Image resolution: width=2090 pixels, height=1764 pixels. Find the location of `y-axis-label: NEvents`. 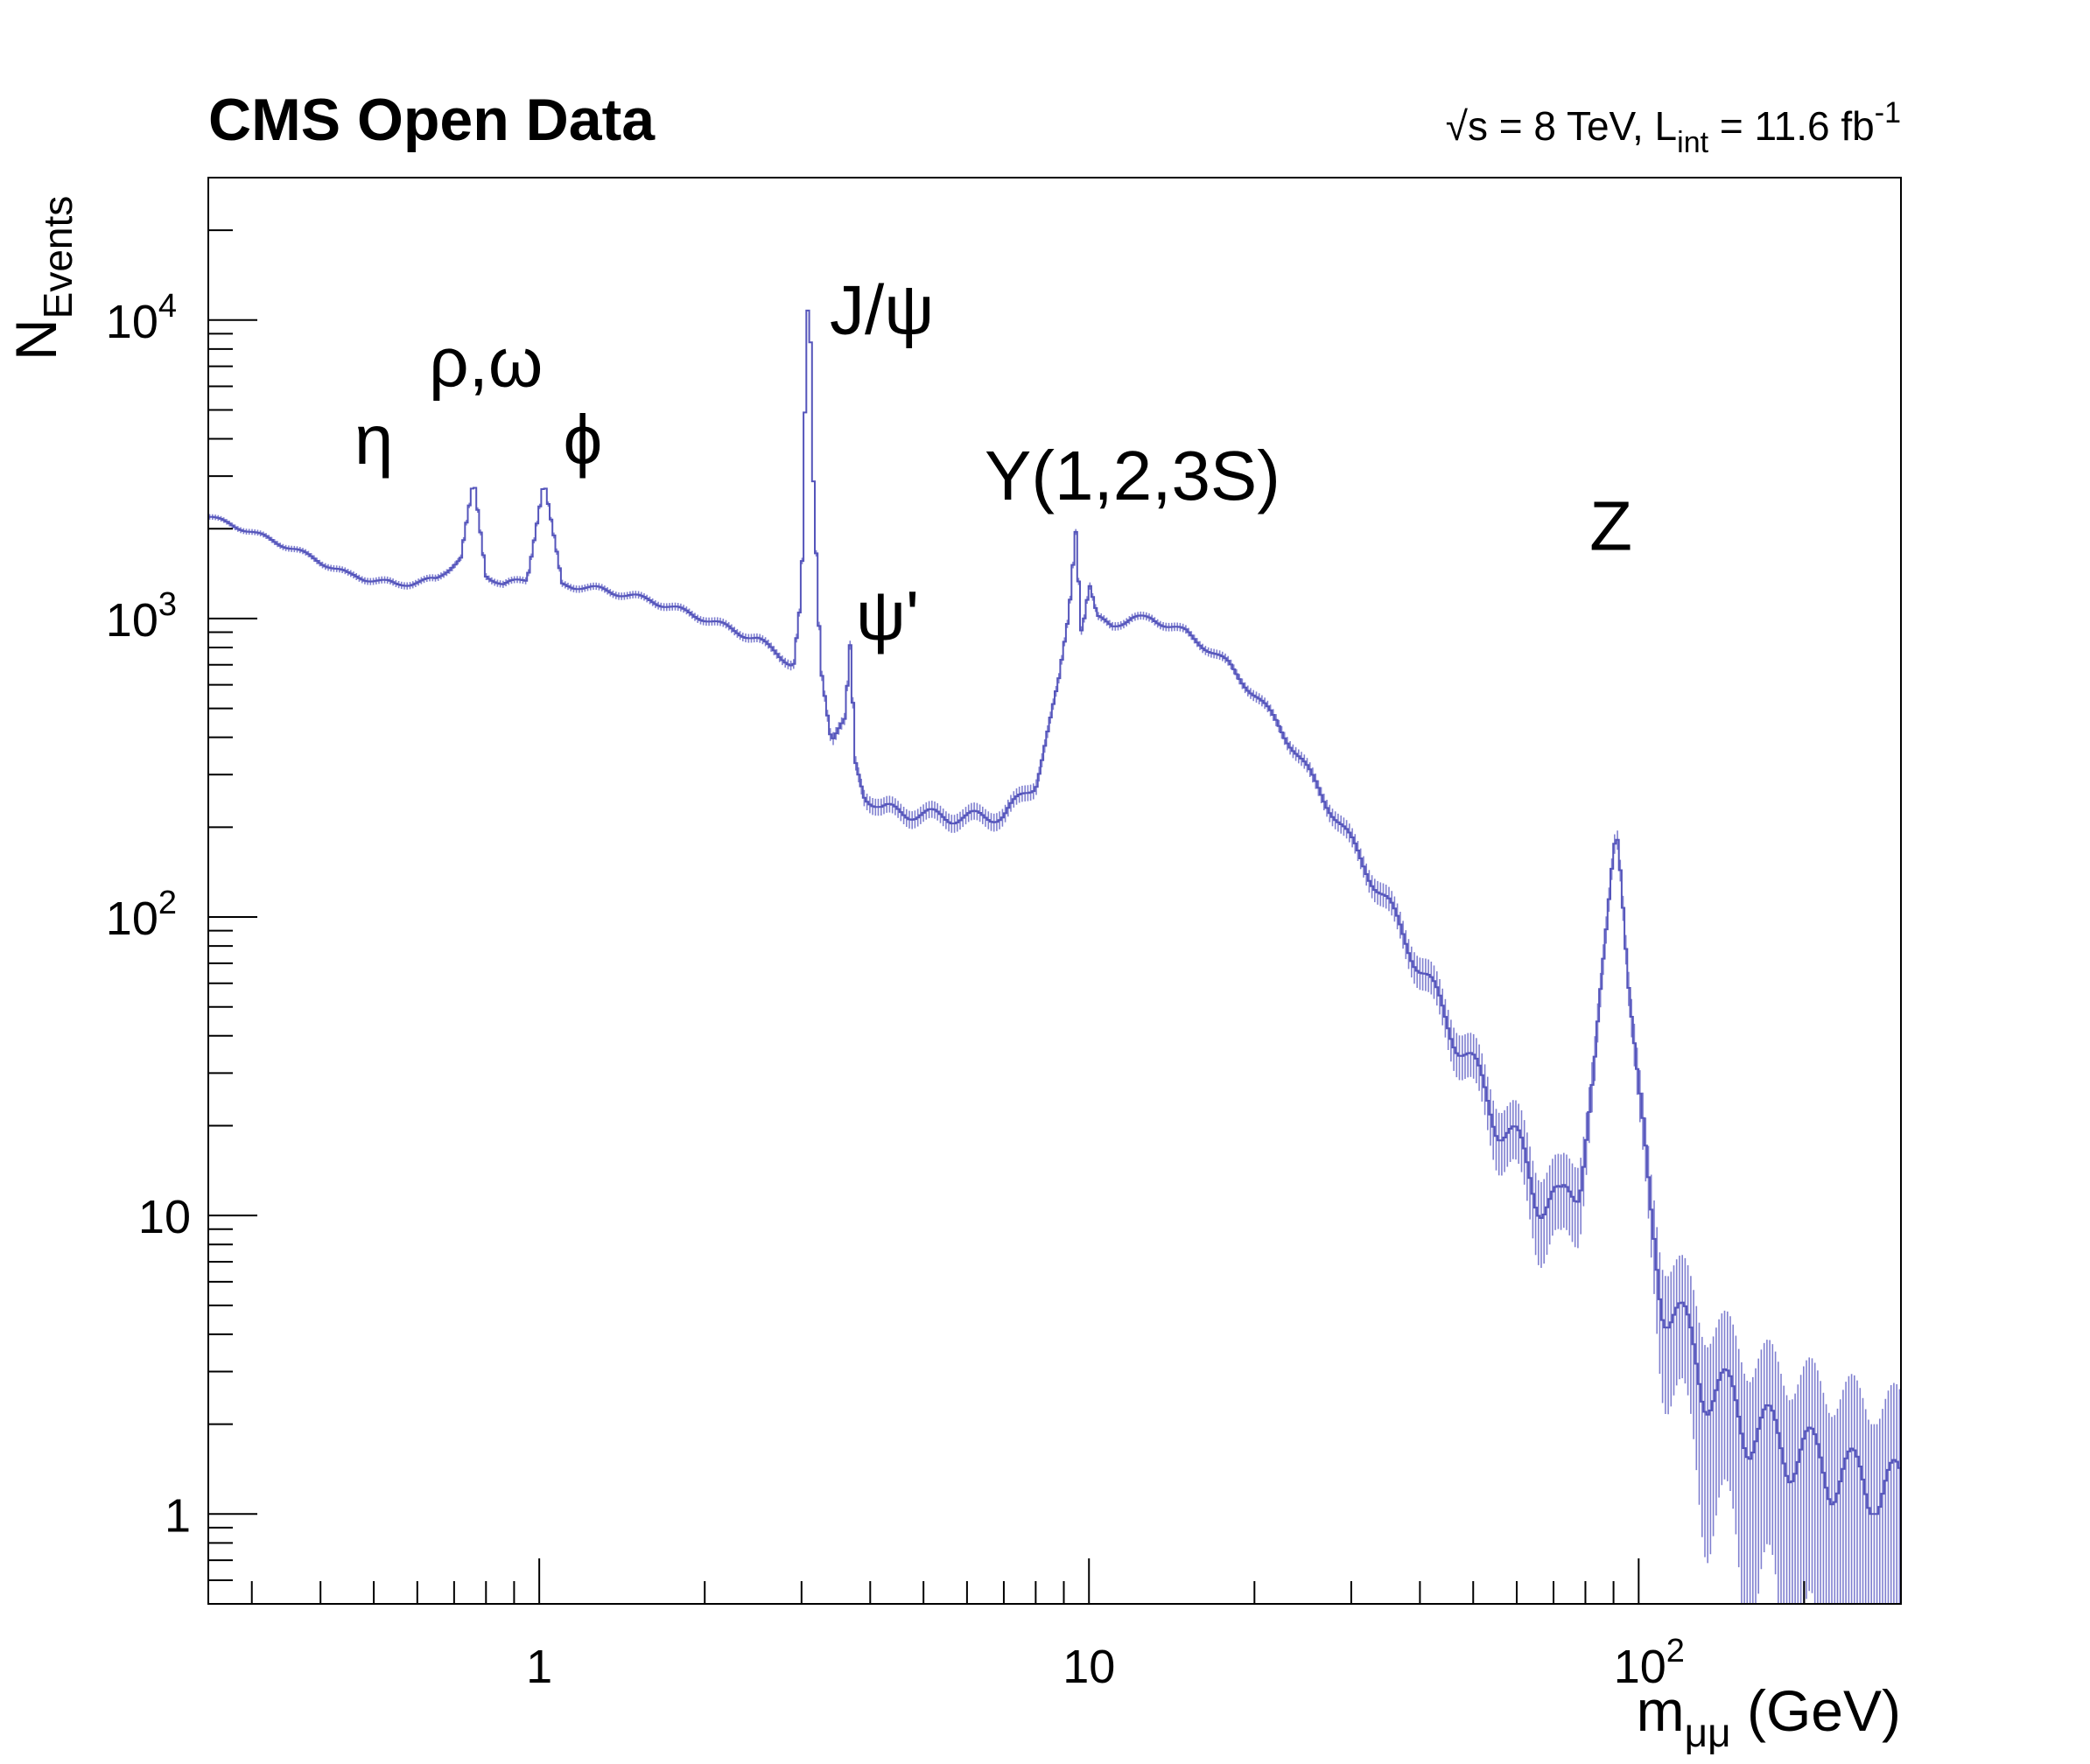

y-axis-label: NEvents is located at coordinates (42, 278).